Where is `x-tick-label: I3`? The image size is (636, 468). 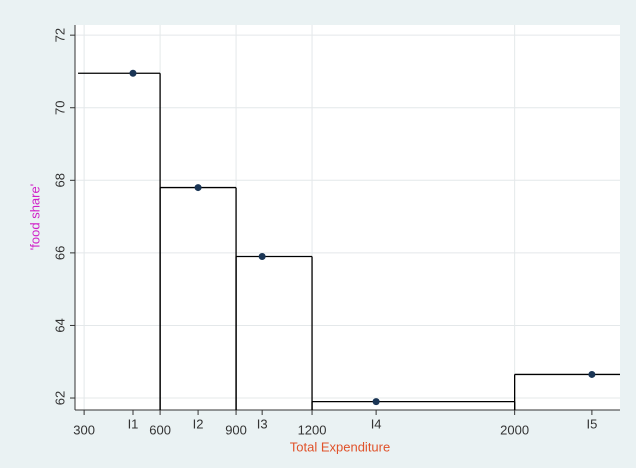 x-tick-label: I3 is located at coordinates (262, 423).